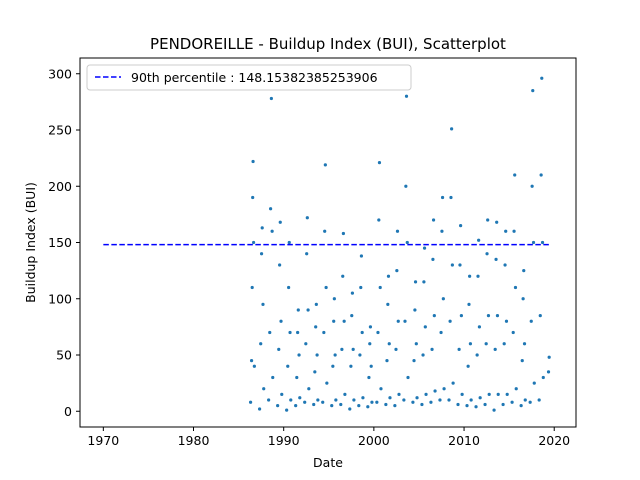 The image size is (640, 480). Describe the element at coordinates (284, 440) in the screenshot. I see `x-tick-label: 1990` at that location.